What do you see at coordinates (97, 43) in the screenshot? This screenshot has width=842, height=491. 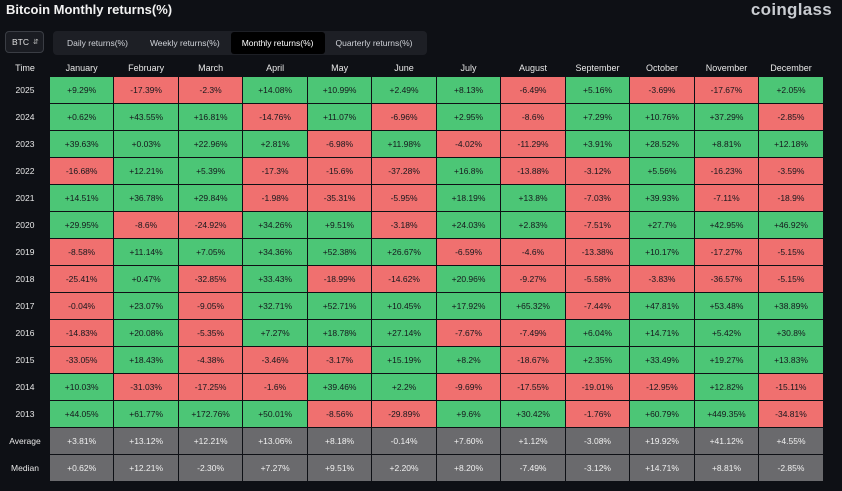 I see `tab-daily: Daily returns(%)` at bounding box center [97, 43].